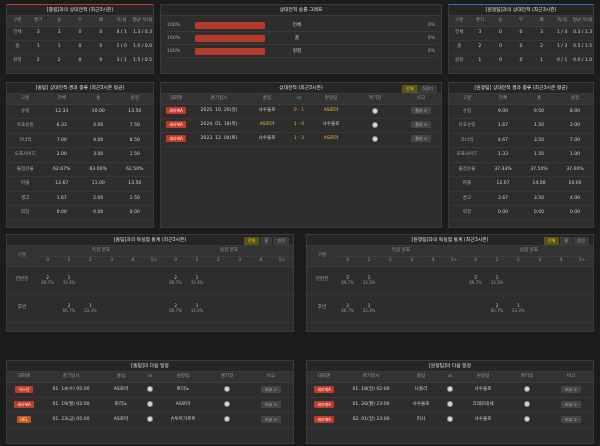 The height and width of the screenshot is (446, 600). Describe the element at coordinates (503, 99) in the screenshot. I see `column-header: 전체` at that location.